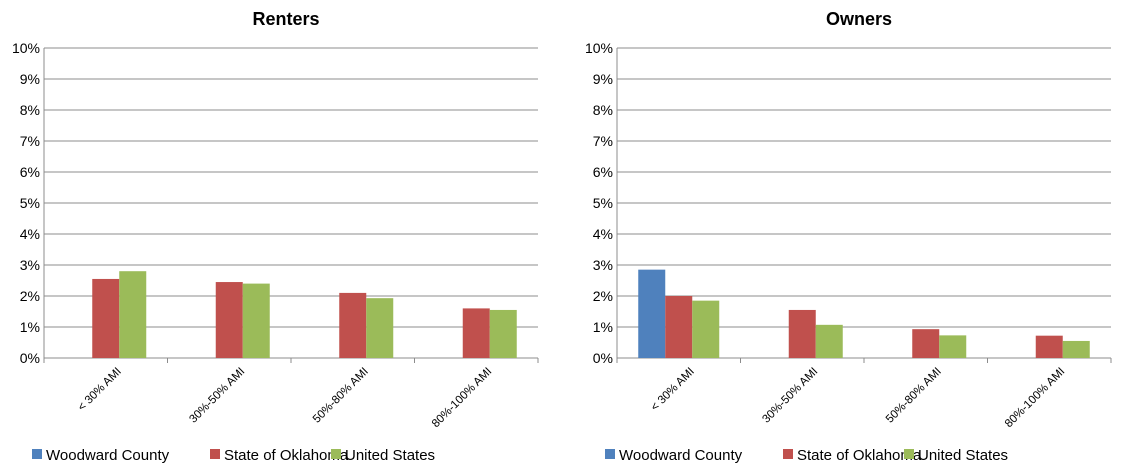 The height and width of the screenshot is (472, 1133). What do you see at coordinates (285, 19) in the screenshot?
I see `chart-title: Renters` at bounding box center [285, 19].